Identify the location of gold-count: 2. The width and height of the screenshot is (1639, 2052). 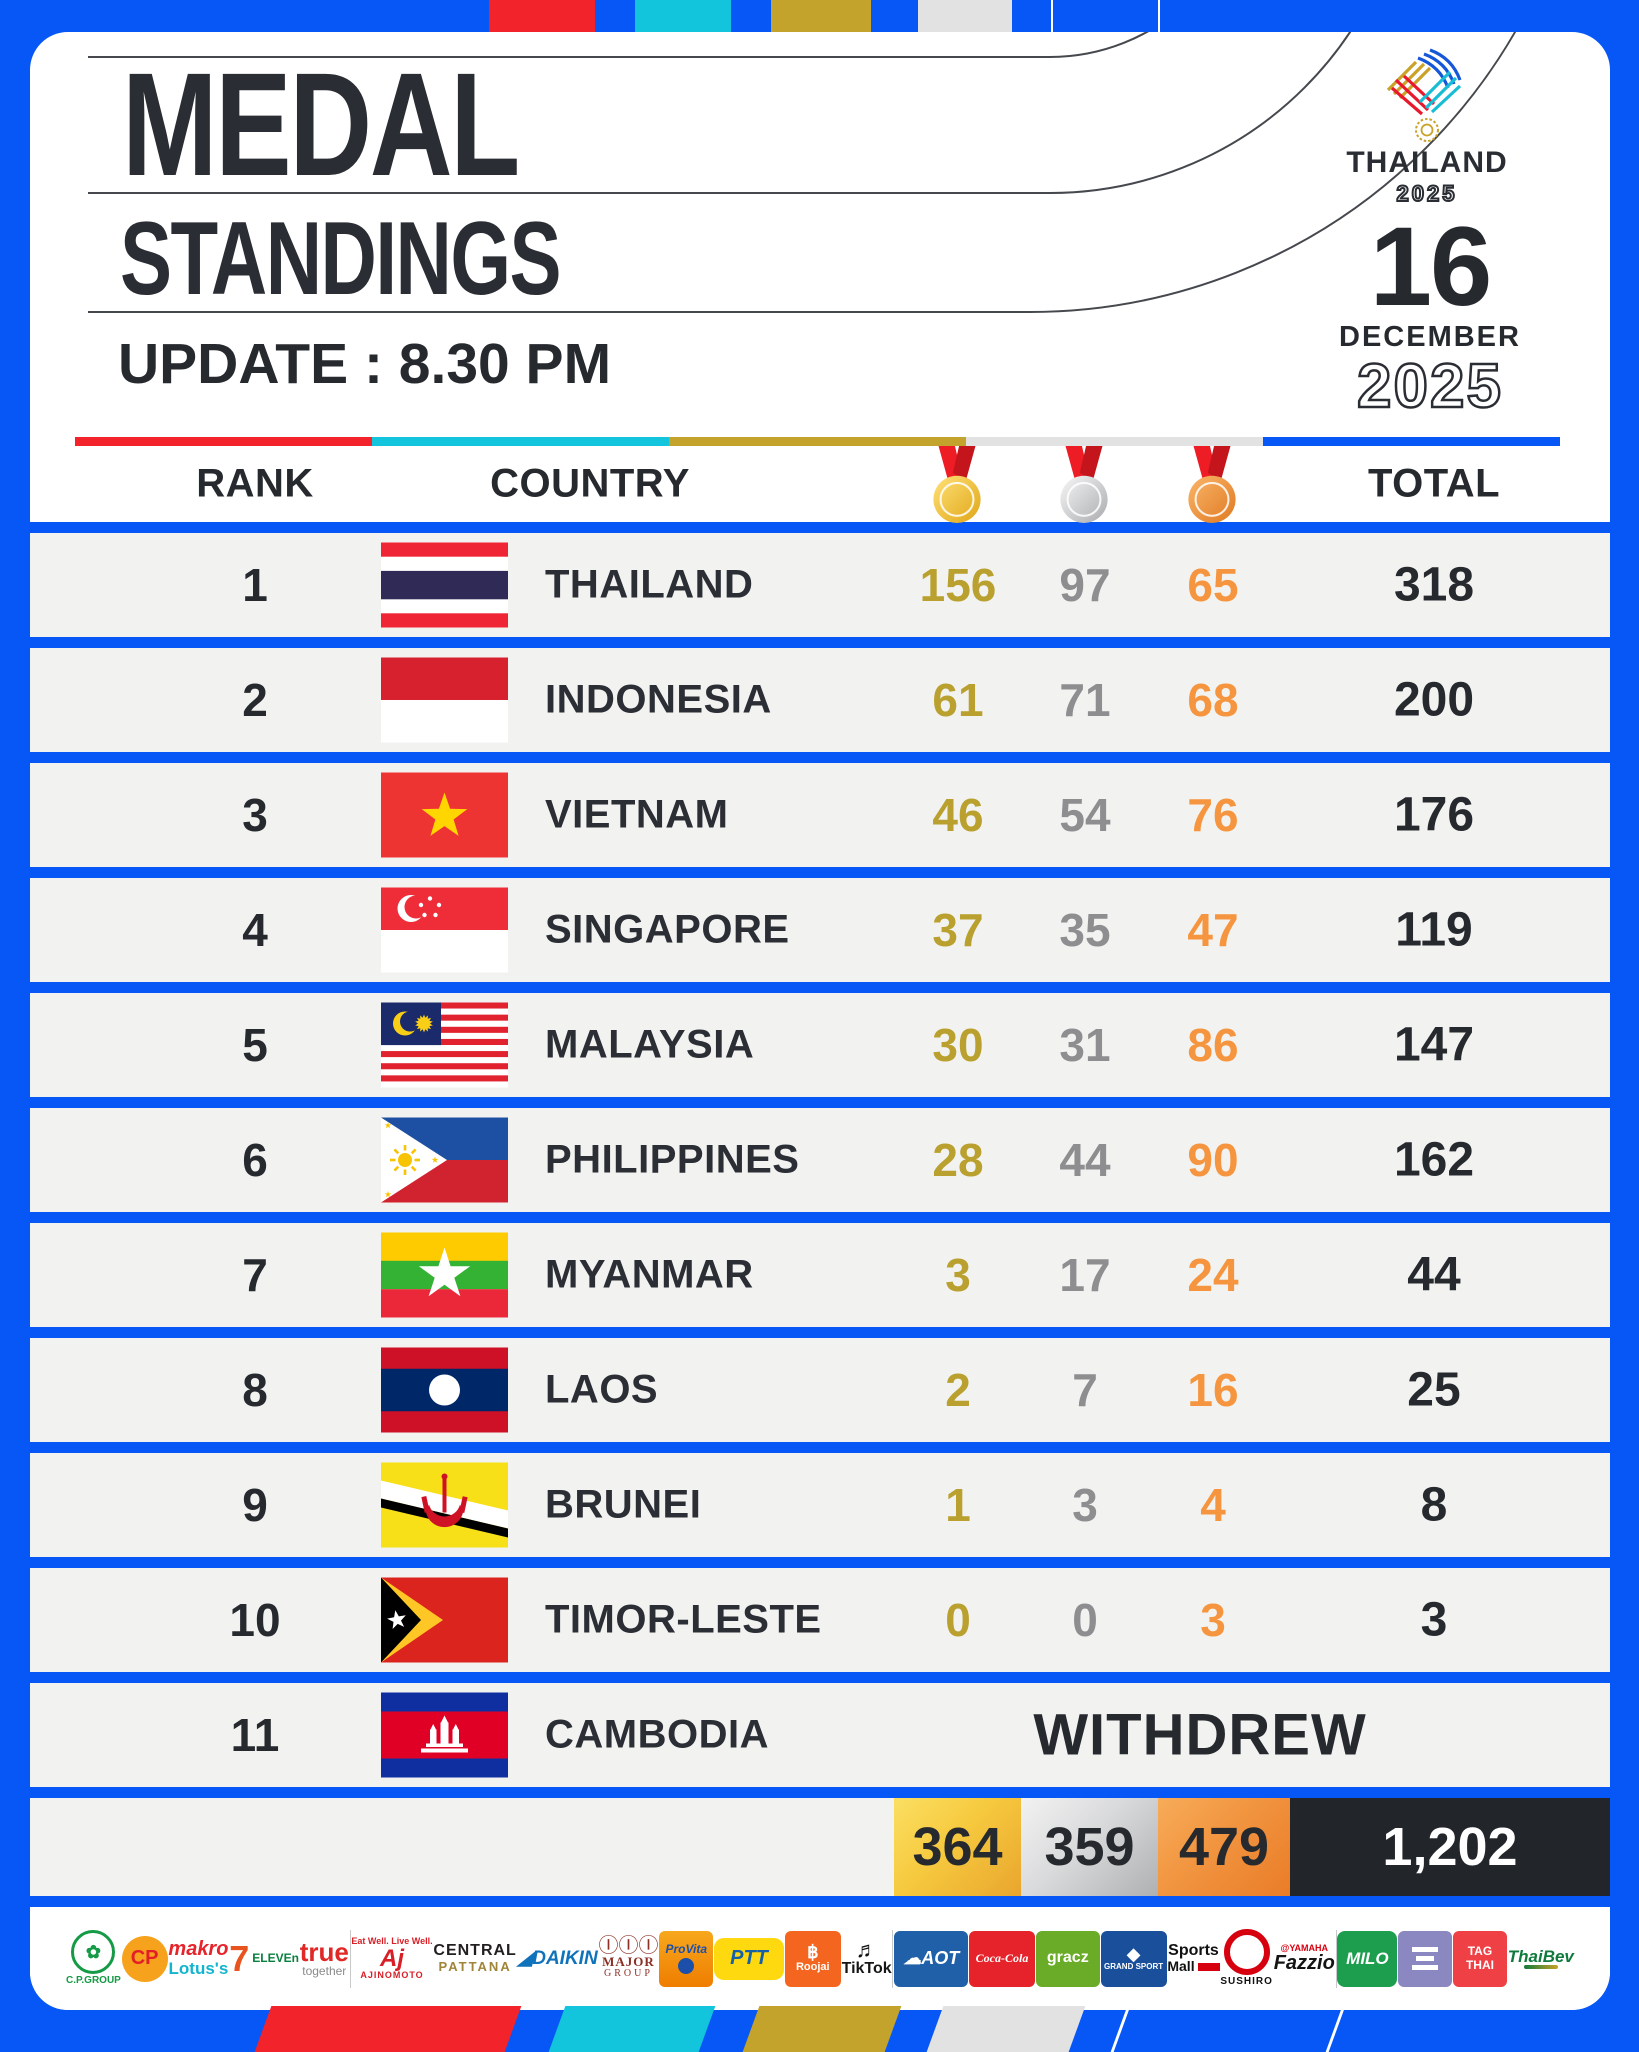
(958, 1390).